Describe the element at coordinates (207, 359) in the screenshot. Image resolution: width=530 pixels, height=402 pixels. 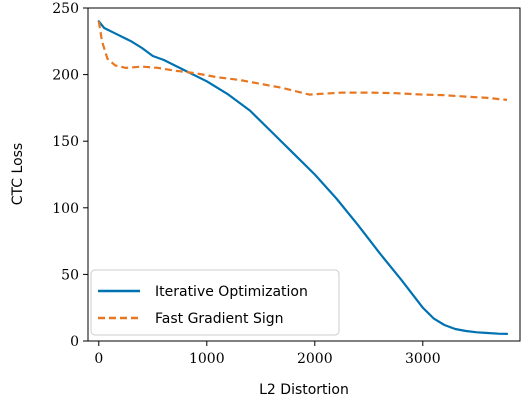
I see `x-tick-label: 1000` at that location.